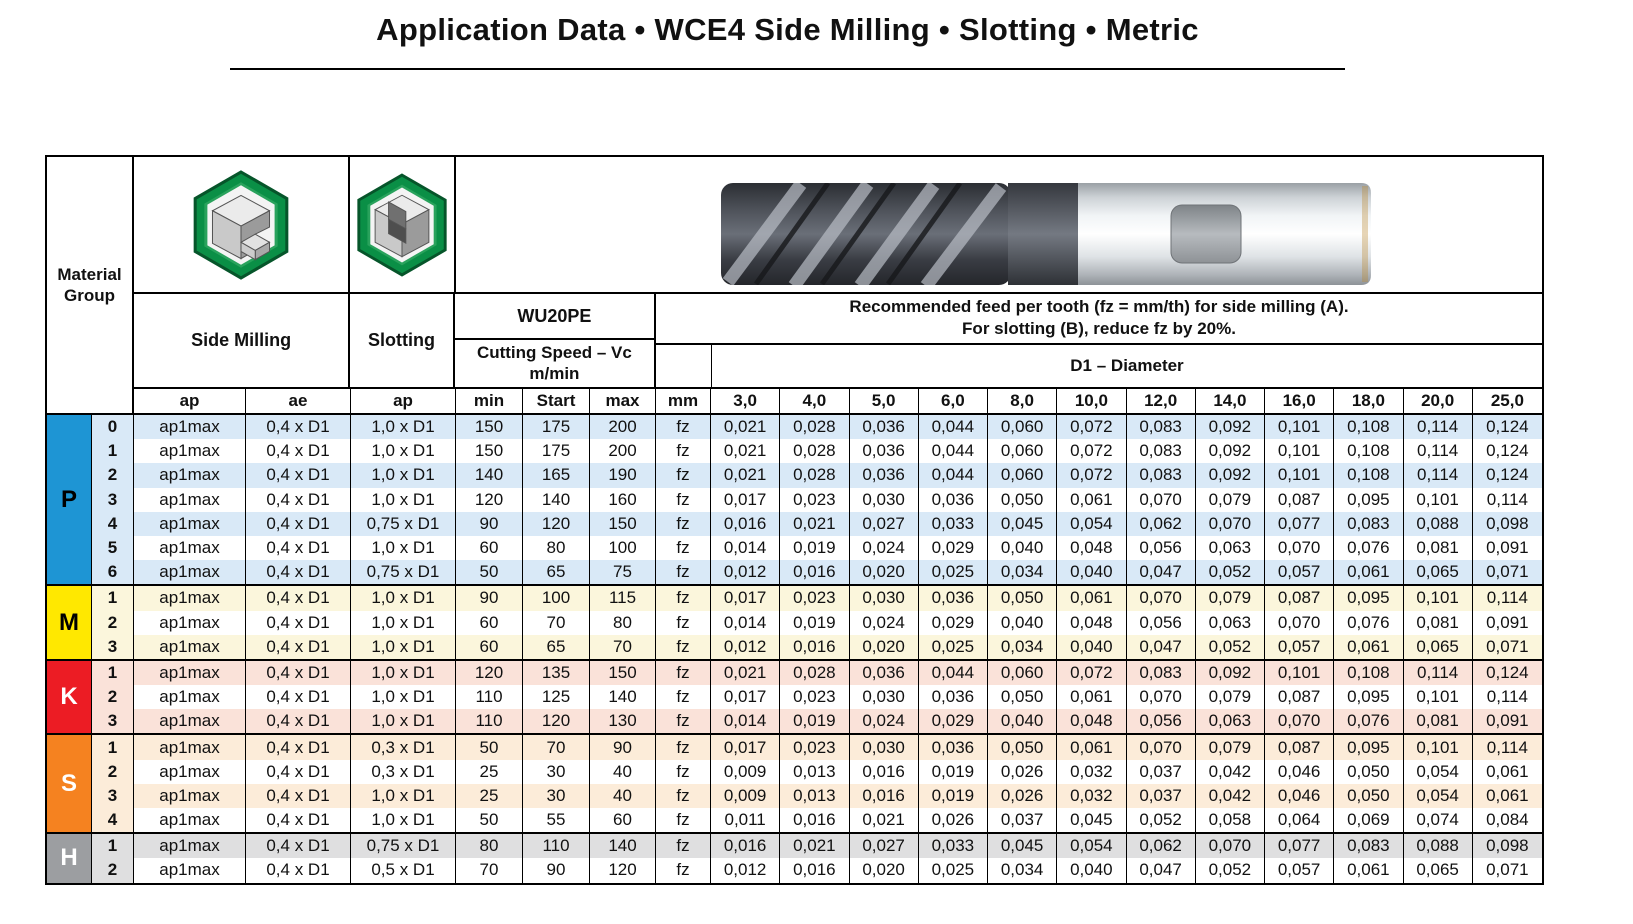  I want to click on cell-fz-d25,0: 0,114, so click(1507, 499).